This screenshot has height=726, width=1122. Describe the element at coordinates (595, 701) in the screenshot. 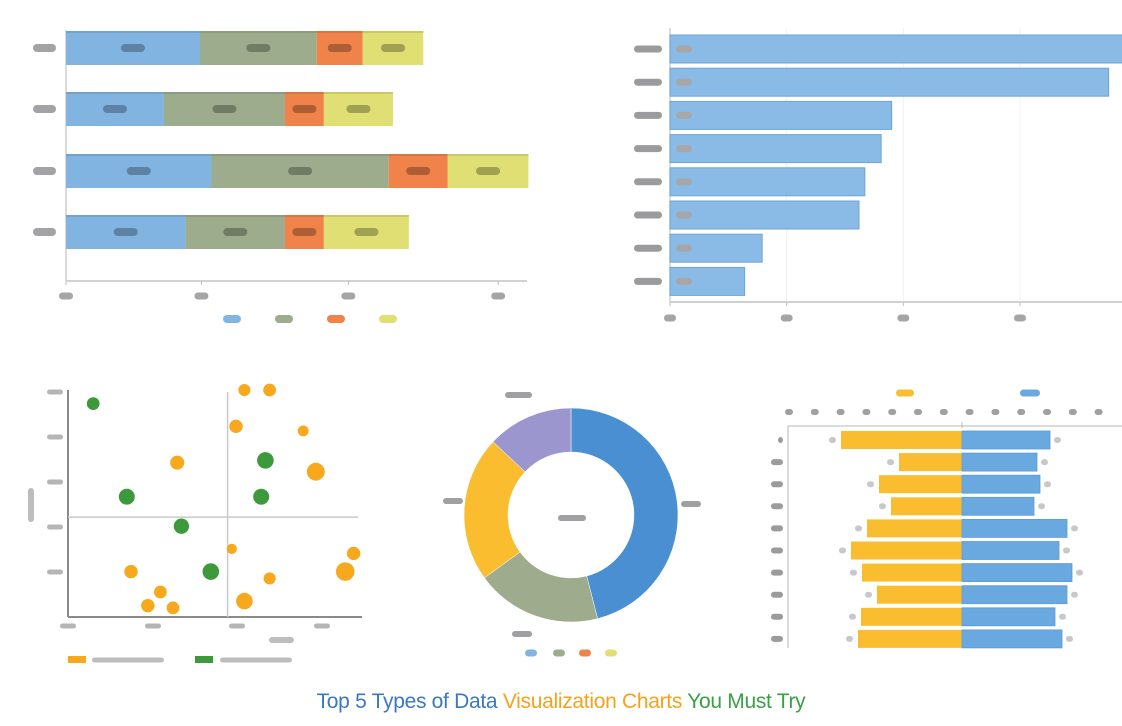

I see `title-part-2: Visualization Charts` at that location.